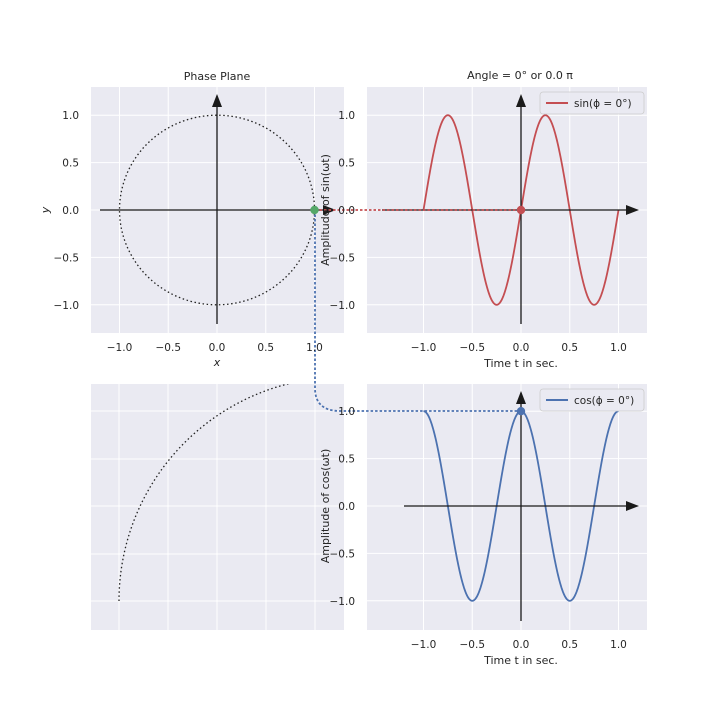  What do you see at coordinates (314, 348) in the screenshot?
I see `phase-plane-xtick-label: 1.0` at bounding box center [314, 348].